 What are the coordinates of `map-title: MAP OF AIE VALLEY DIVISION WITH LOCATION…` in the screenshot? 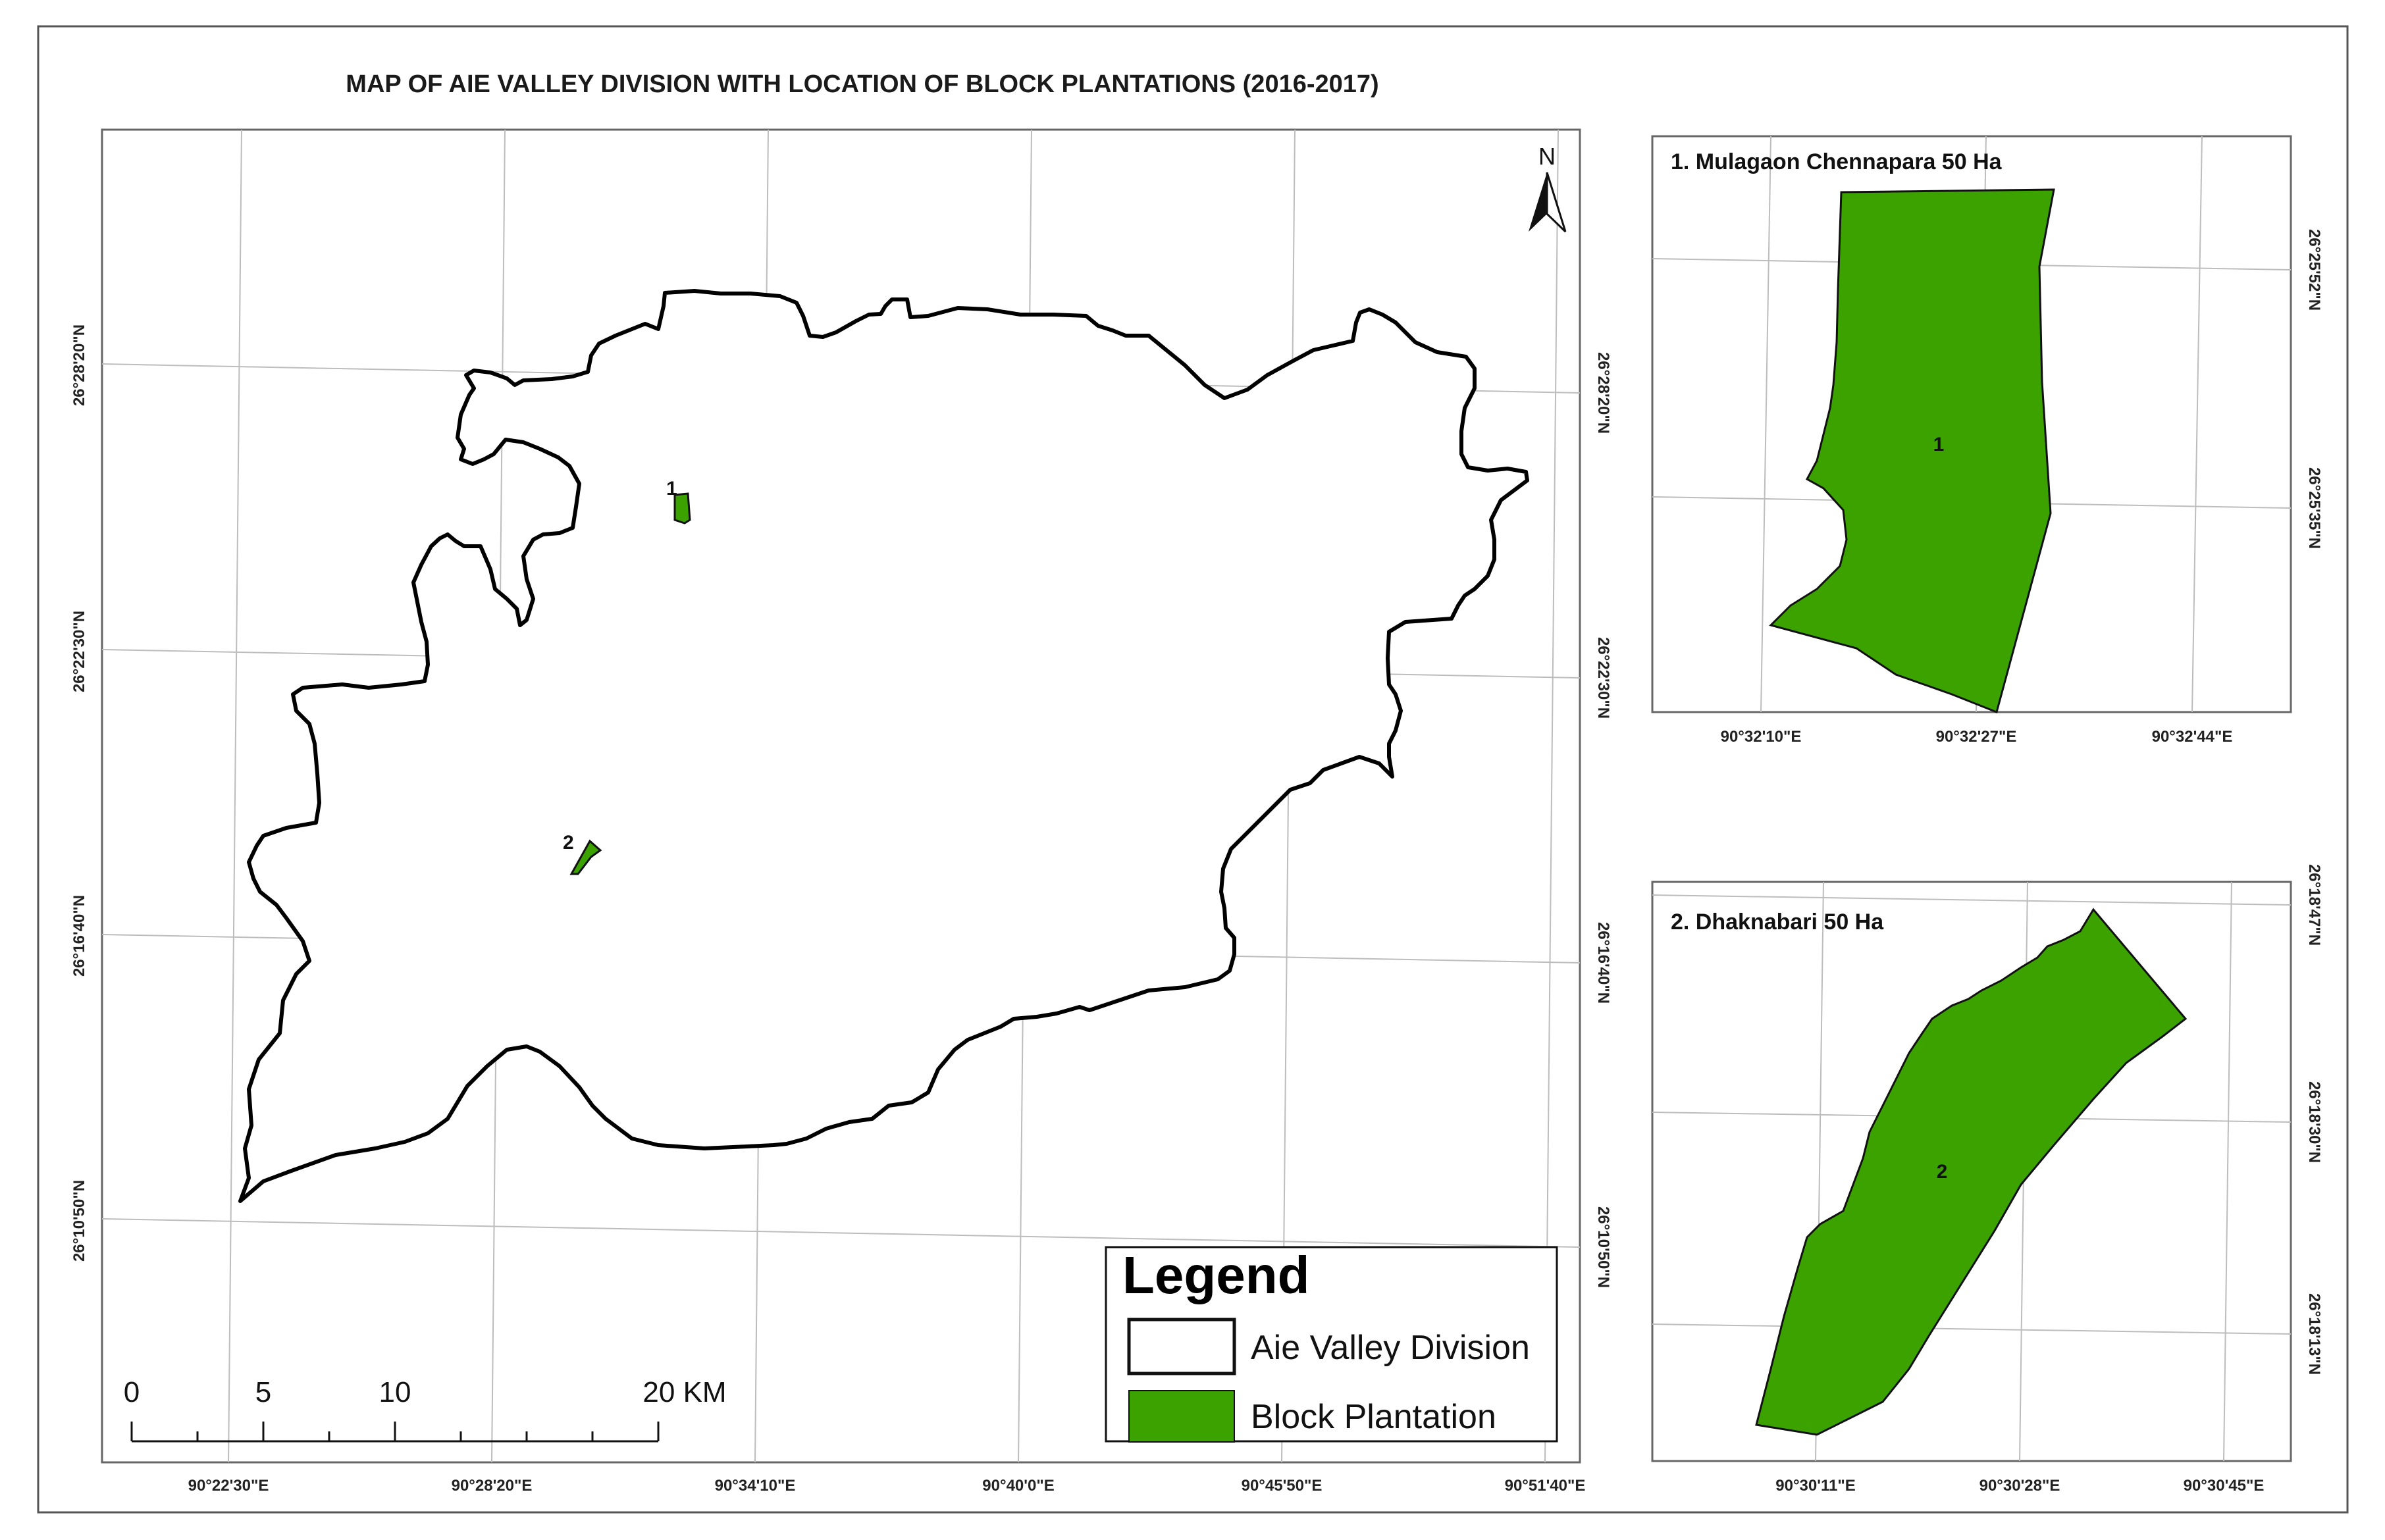 It's located at (862, 84).